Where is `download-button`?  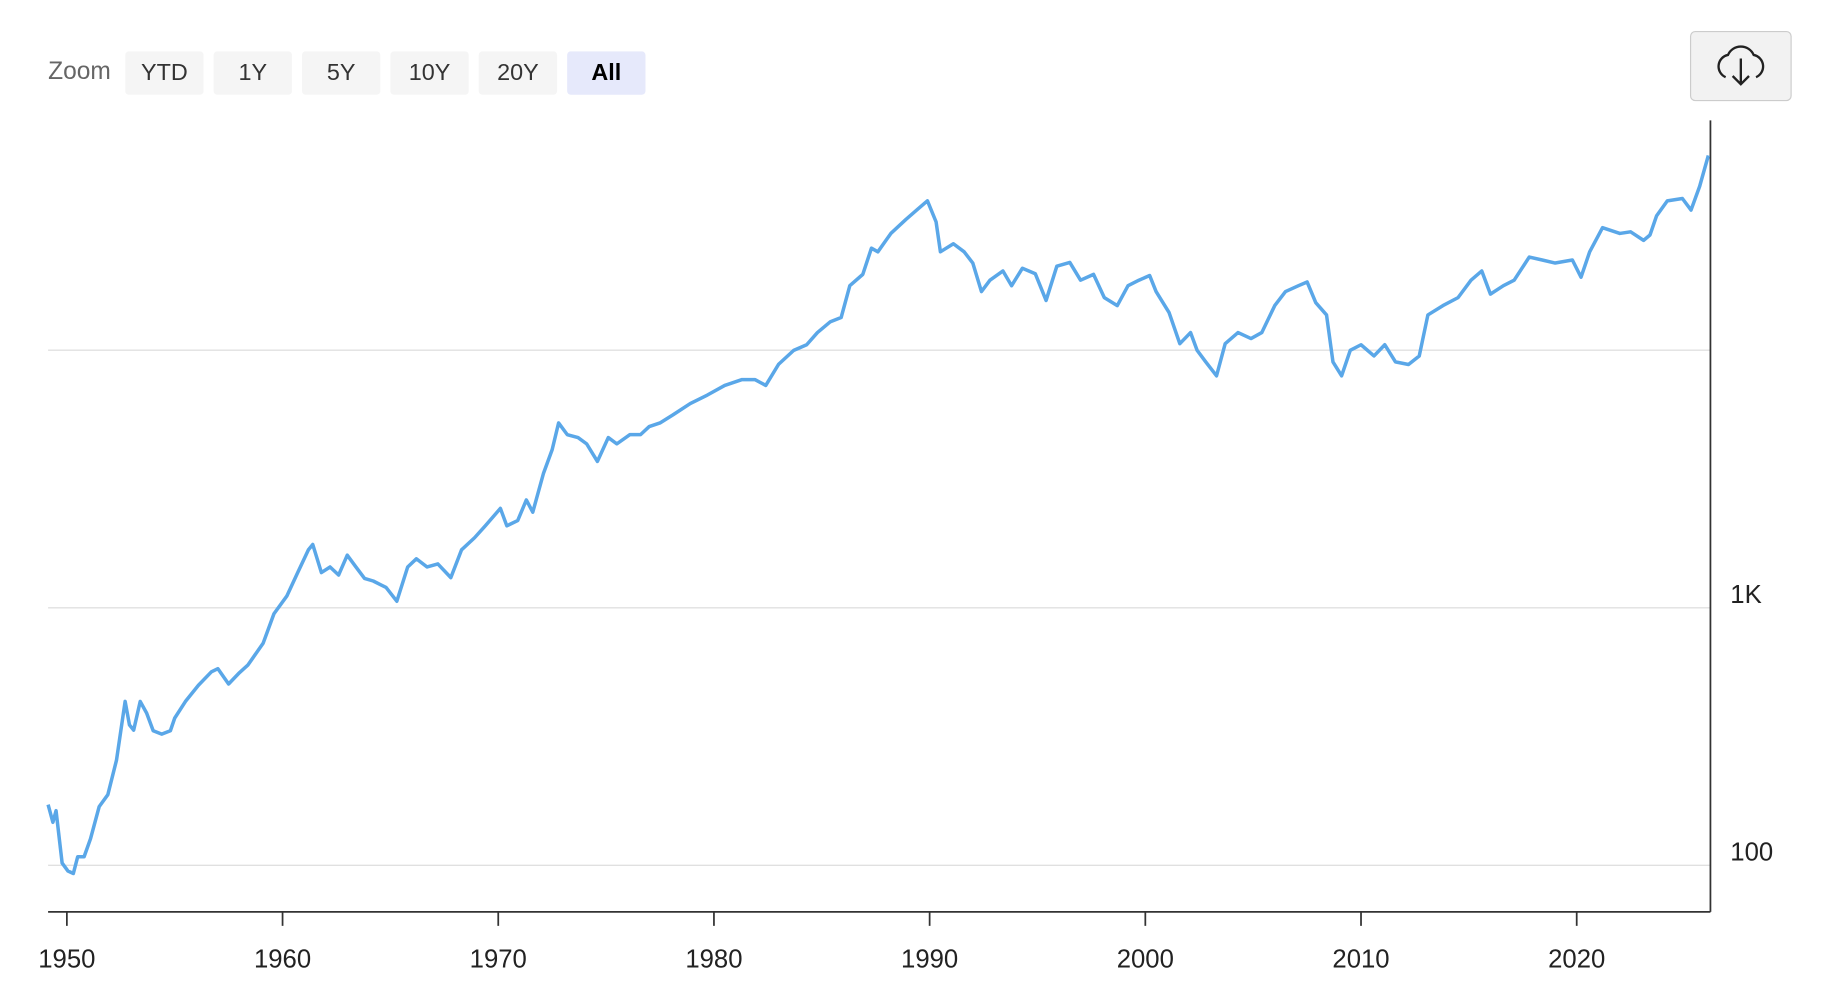
download-button is located at coordinates (1740, 66).